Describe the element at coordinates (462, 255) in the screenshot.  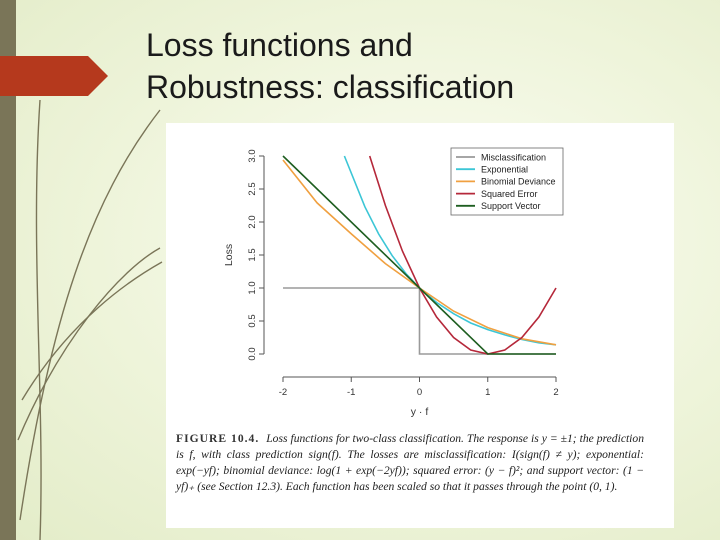
I see `series-line-squared-error` at that location.